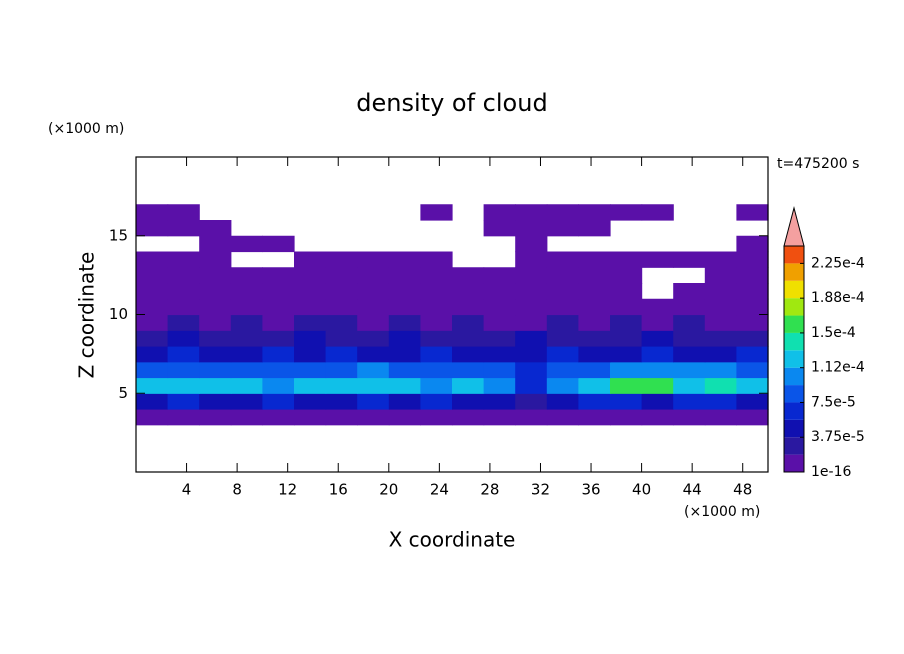 This screenshot has width=904, height=654. Describe the element at coordinates (123, 393) in the screenshot. I see `y-tick-label: 5` at that location.